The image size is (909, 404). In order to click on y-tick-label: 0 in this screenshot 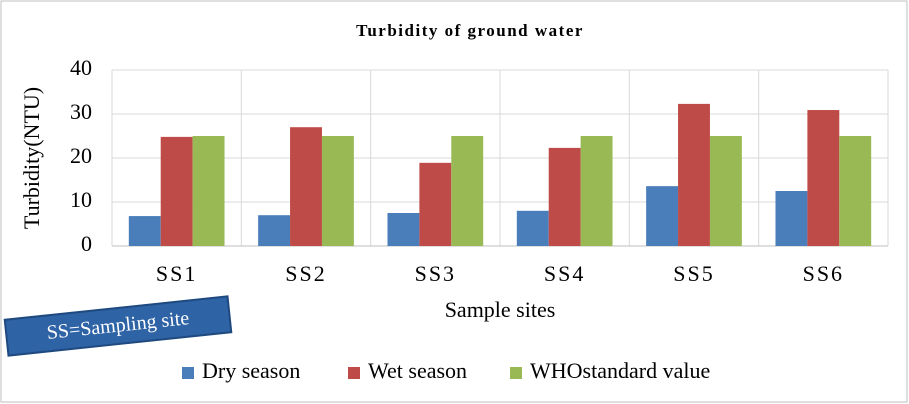, I will do `click(86, 243)`.